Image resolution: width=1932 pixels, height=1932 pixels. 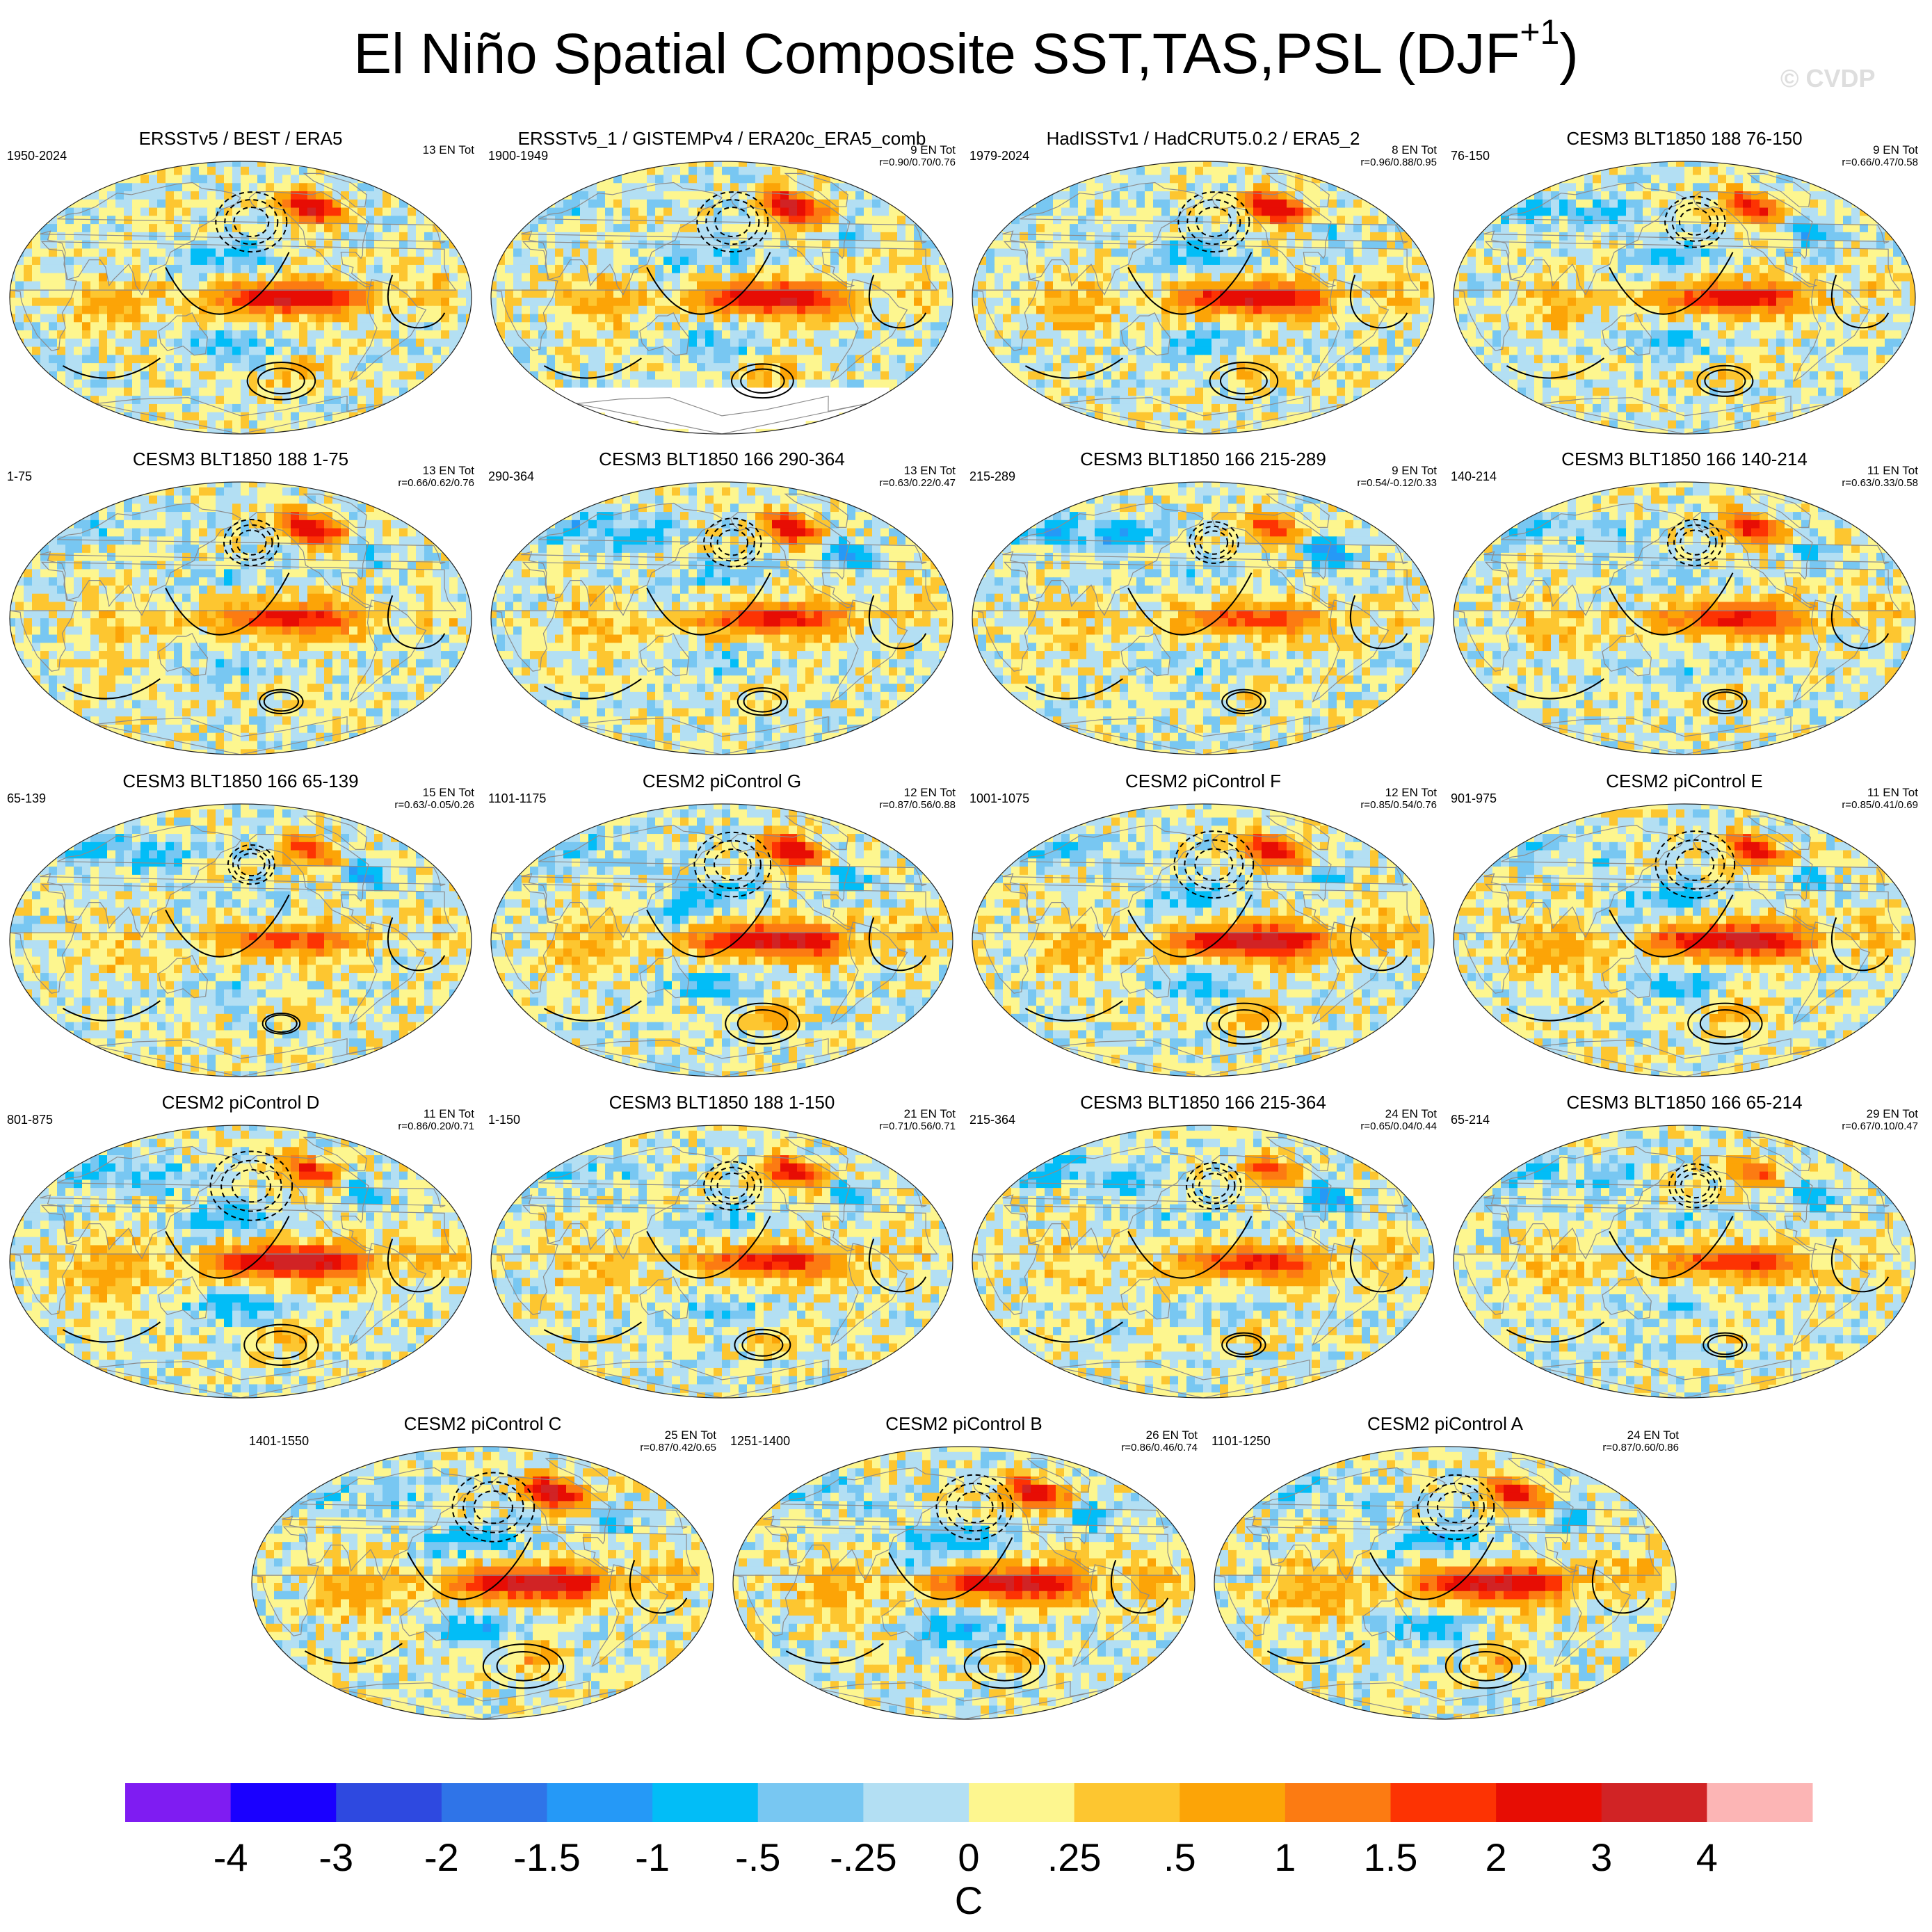 What do you see at coordinates (722, 138) in the screenshot?
I see `panel-title: ERSSTv5_1 / GISTEMPv4 / ERA20c_ERA5_comb` at bounding box center [722, 138].